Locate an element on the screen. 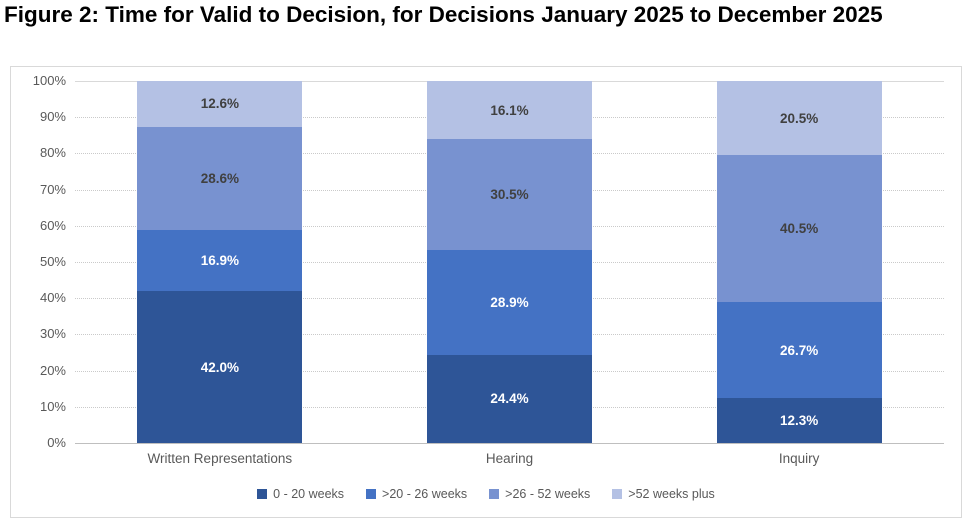 Image resolution: width=969 pixels, height=525 pixels. segment-value-label: 28.9% is located at coordinates (509, 302).